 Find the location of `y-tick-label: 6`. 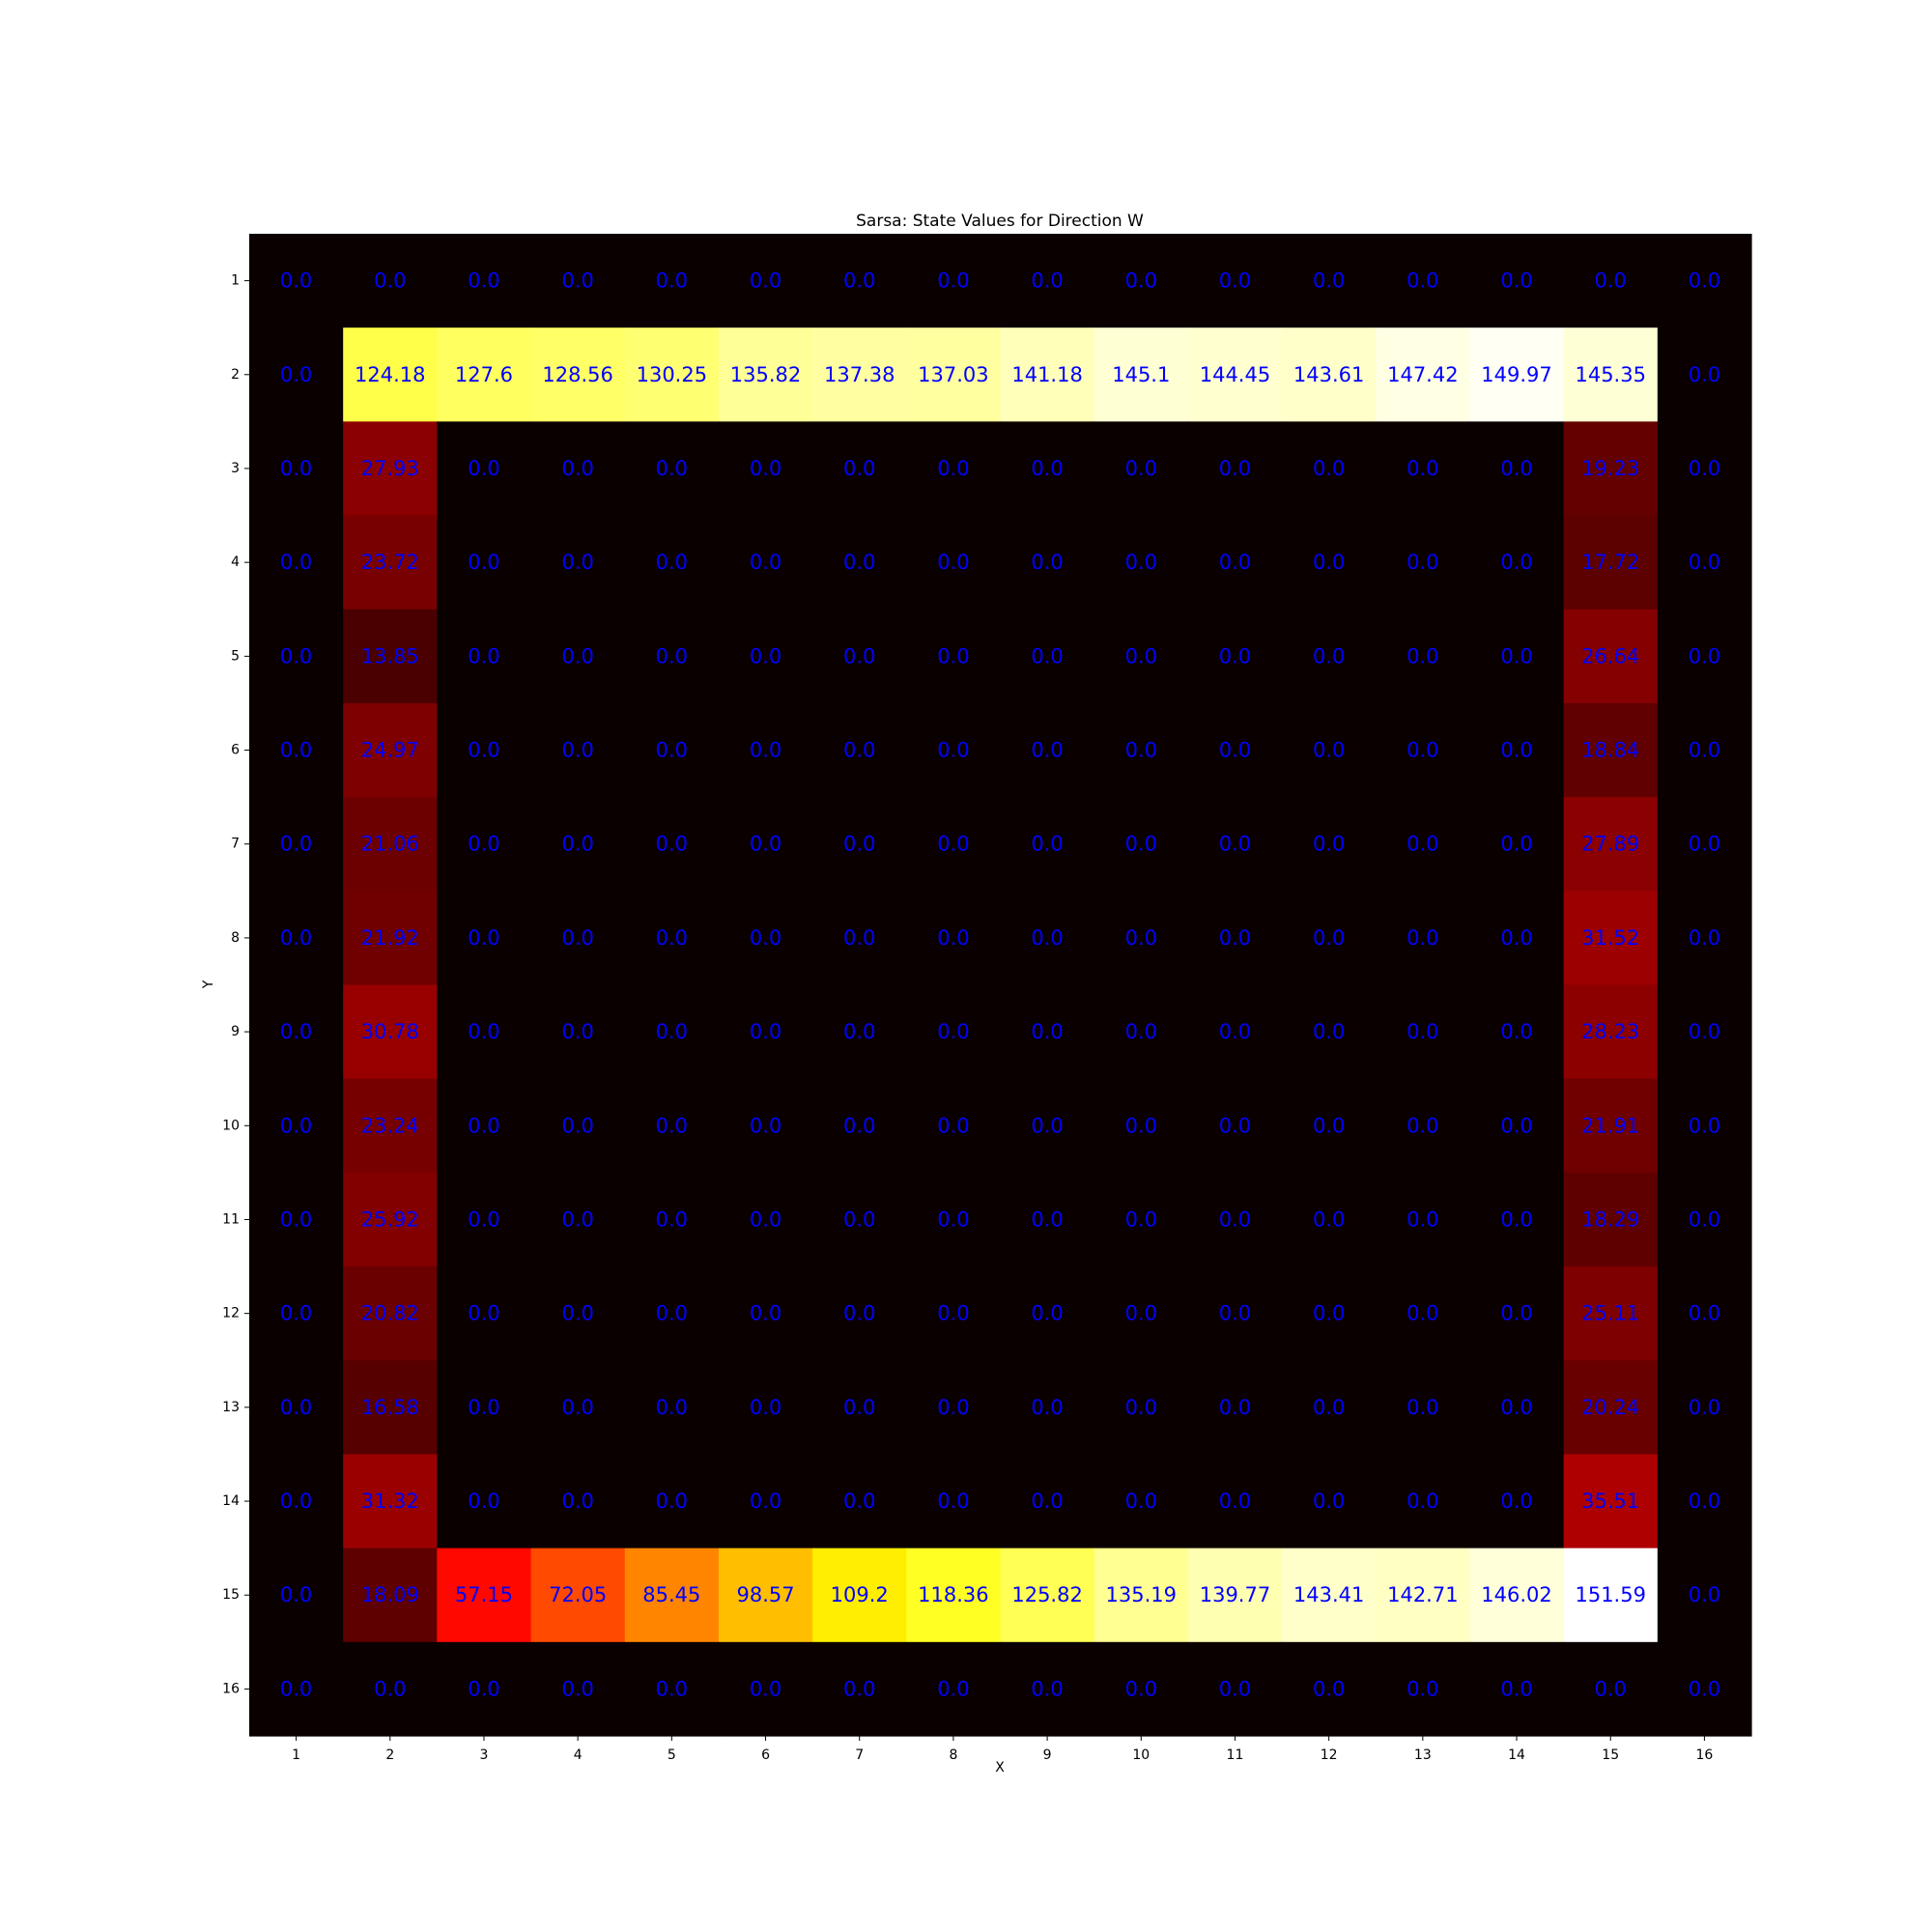

y-tick-label: 6 is located at coordinates (235, 750).